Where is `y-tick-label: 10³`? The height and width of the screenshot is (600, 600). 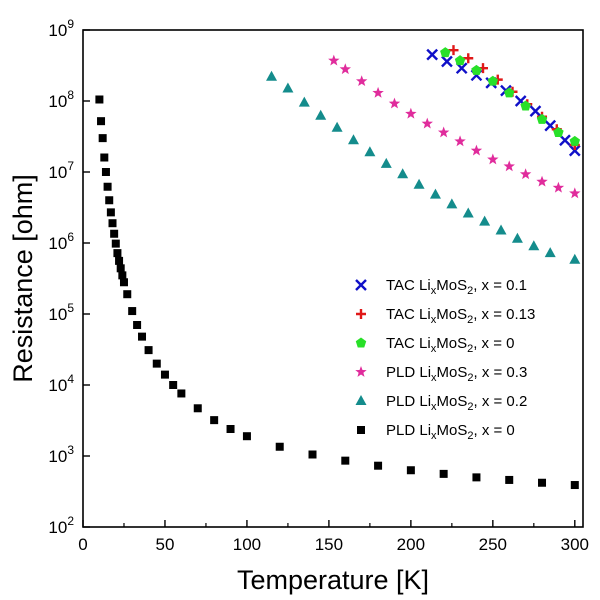 y-tick-label: 10³ is located at coordinates (61, 454).